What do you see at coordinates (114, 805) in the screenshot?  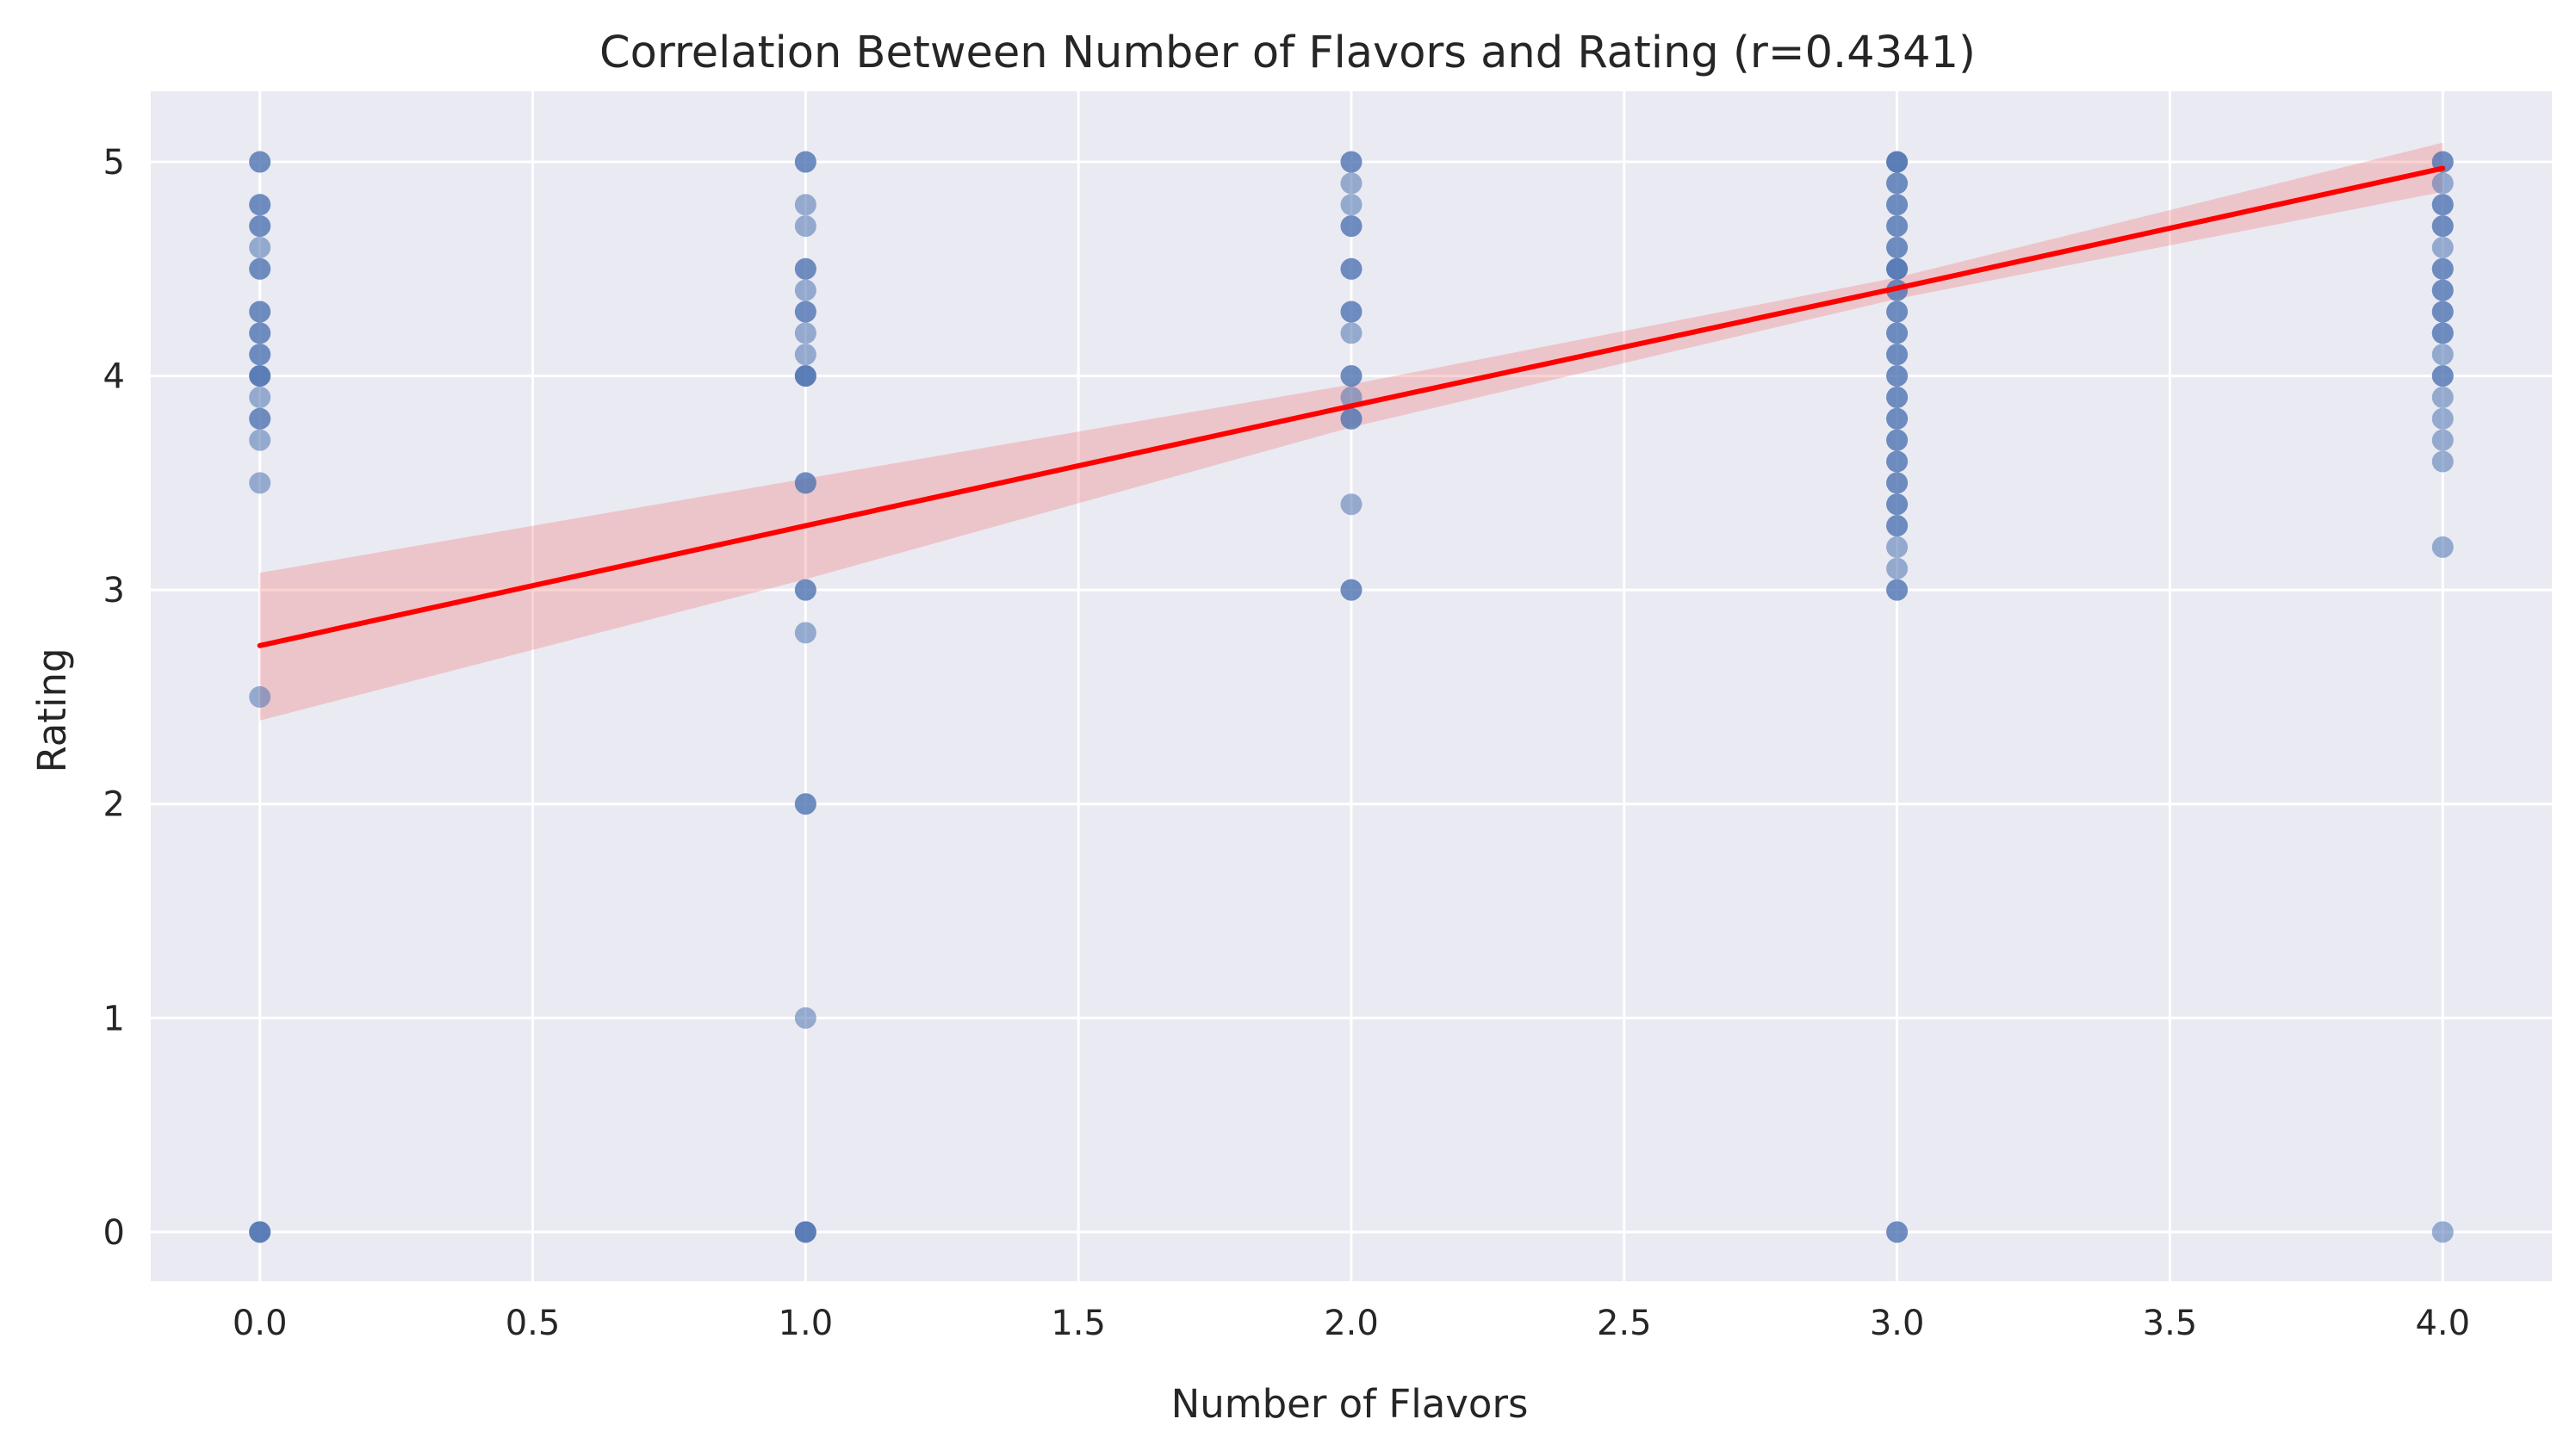 I see `y-tick-label: 2` at bounding box center [114, 805].